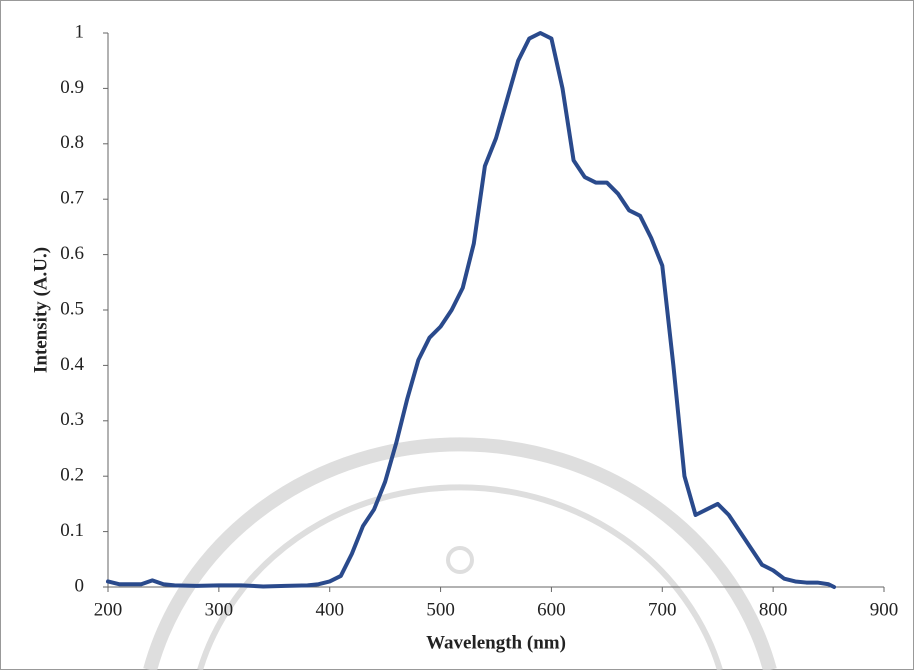 The image size is (914, 670). Describe the element at coordinates (72, 475) in the screenshot. I see `y-tick-label: 0.2` at that location.